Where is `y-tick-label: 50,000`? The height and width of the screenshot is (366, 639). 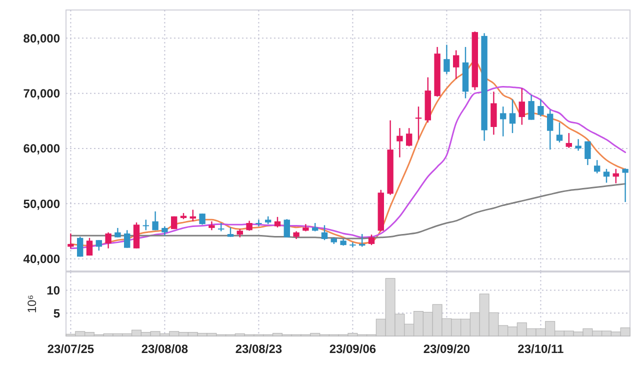 y-tick-label: 50,000 is located at coordinates (41, 203).